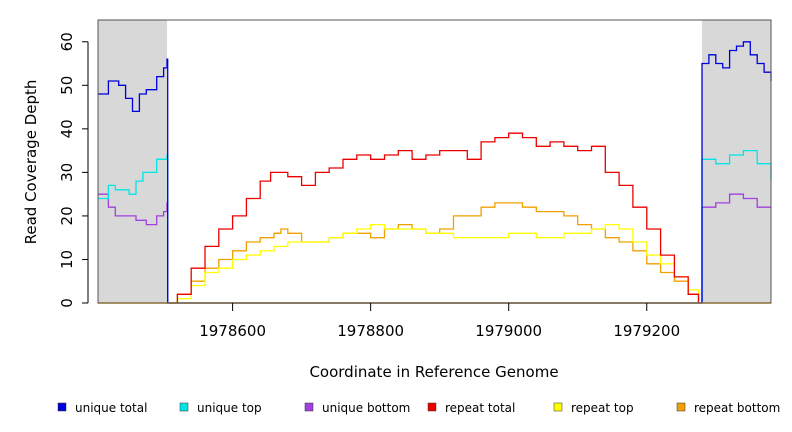 The height and width of the screenshot is (432, 792). I want to click on y-tick-label: 40, so click(67, 128).